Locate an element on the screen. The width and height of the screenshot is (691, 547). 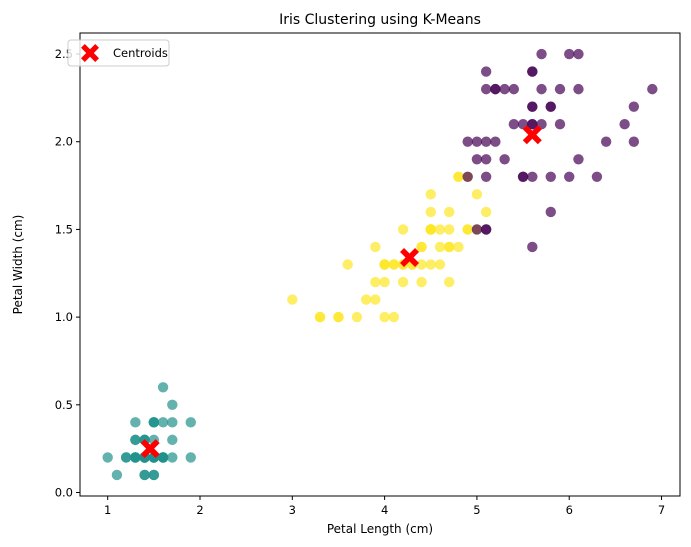
legend-centroid-x is located at coordinates (90, 53).